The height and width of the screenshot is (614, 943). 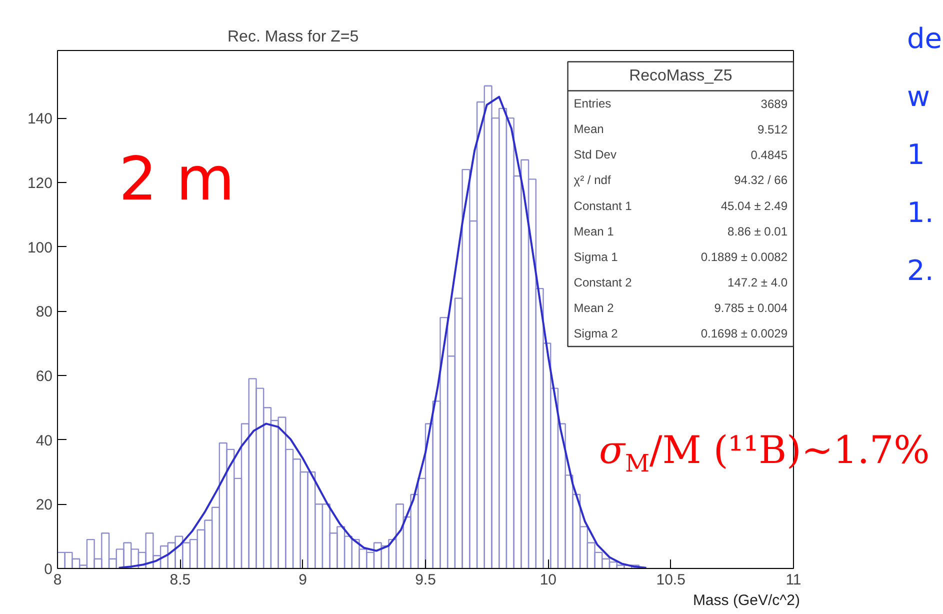 What do you see at coordinates (180, 580) in the screenshot?
I see `x-tick-label: 8.5` at bounding box center [180, 580].